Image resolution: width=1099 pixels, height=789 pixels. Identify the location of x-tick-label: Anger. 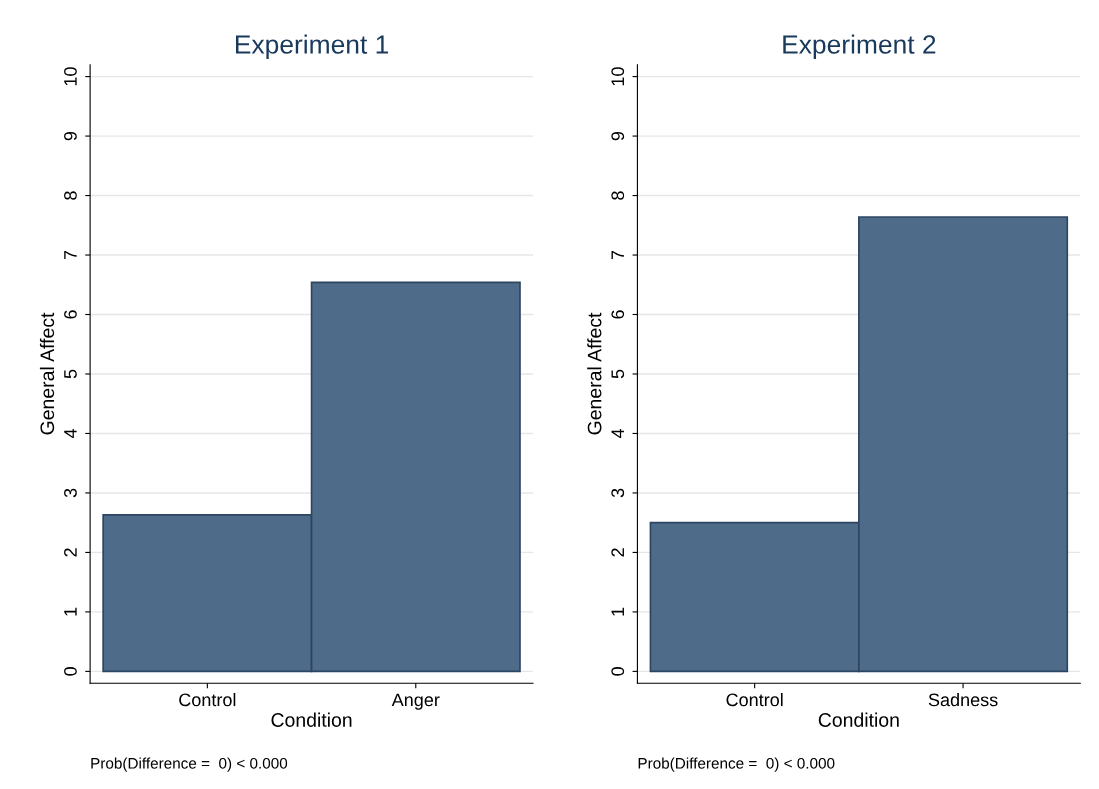
(415, 701).